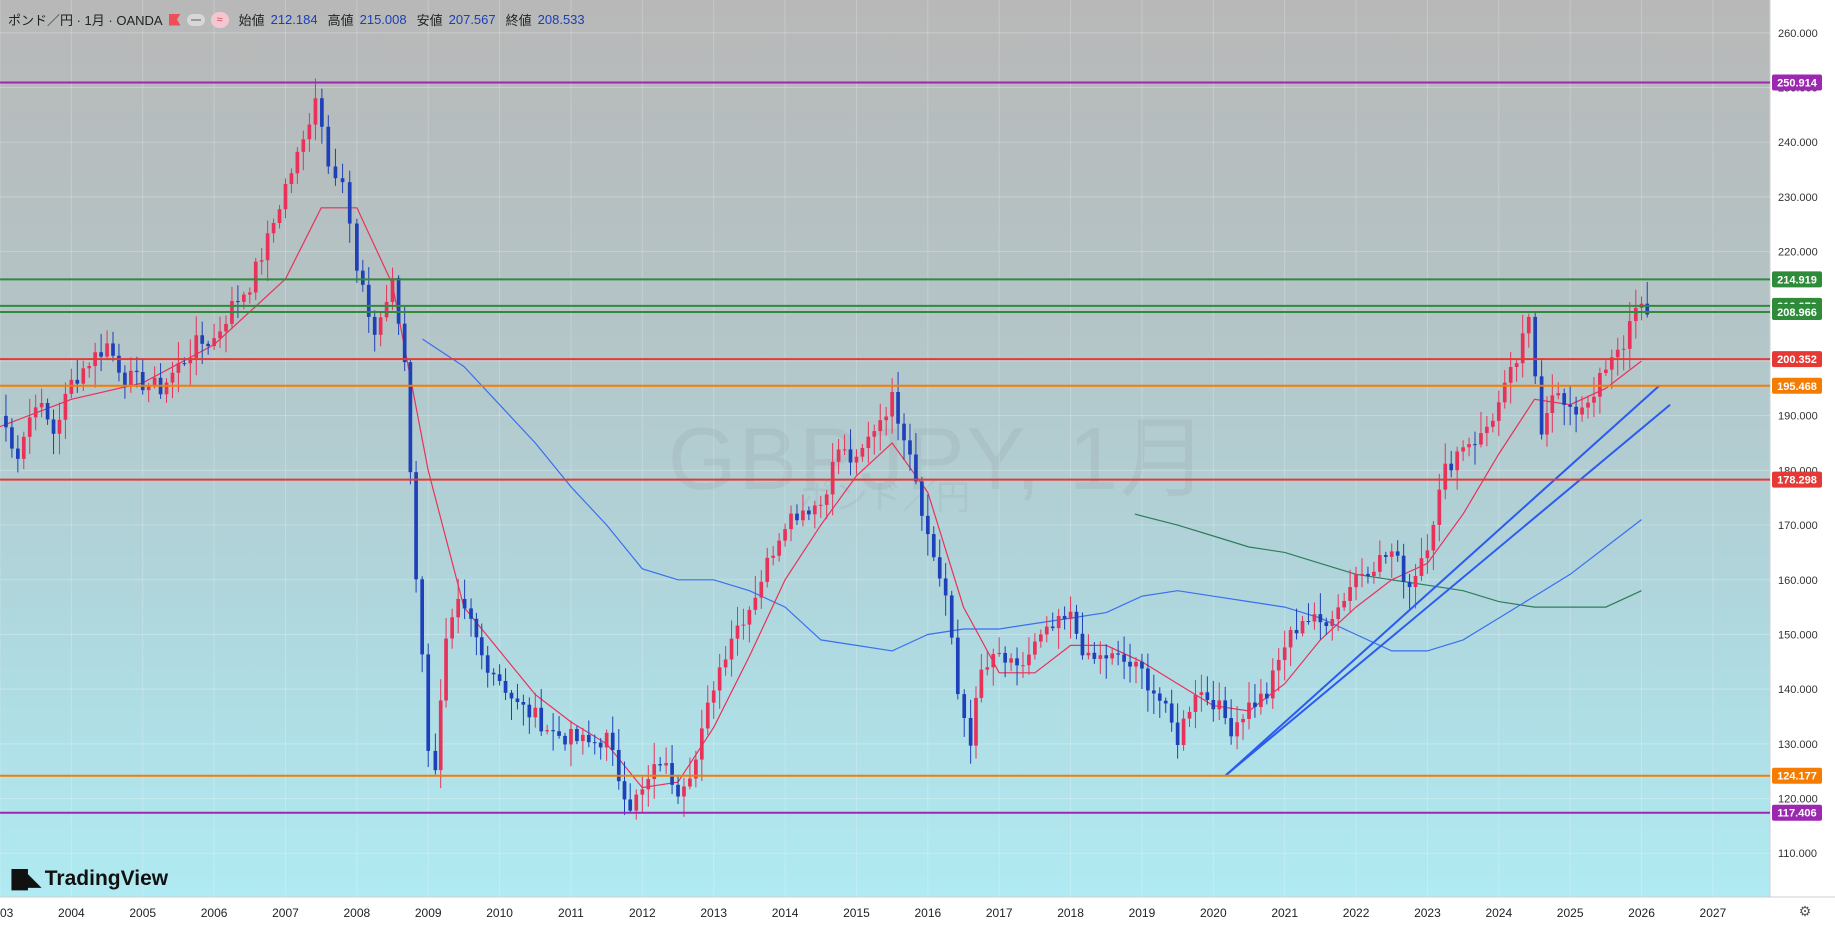 The height and width of the screenshot is (930, 1835). What do you see at coordinates (785, 913) in the screenshot?
I see `x-tick-label: 2014` at bounding box center [785, 913].